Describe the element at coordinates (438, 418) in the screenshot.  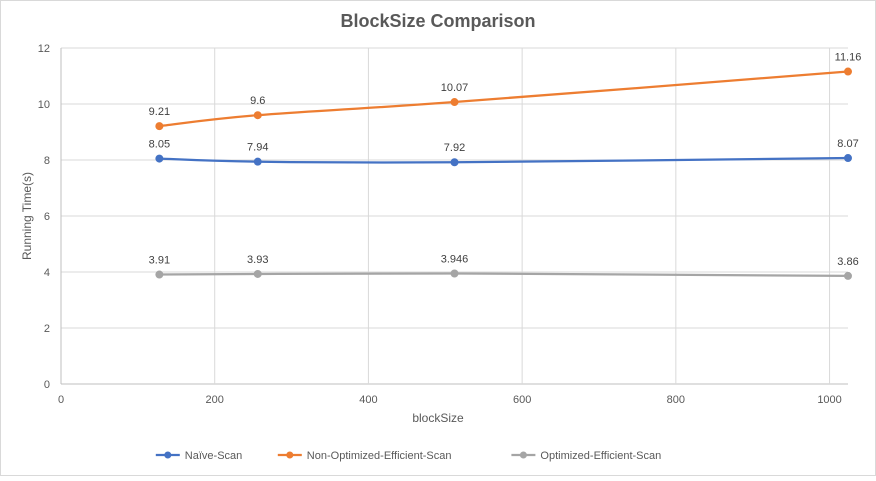
I see `x-axis-title: blockSize` at that location.